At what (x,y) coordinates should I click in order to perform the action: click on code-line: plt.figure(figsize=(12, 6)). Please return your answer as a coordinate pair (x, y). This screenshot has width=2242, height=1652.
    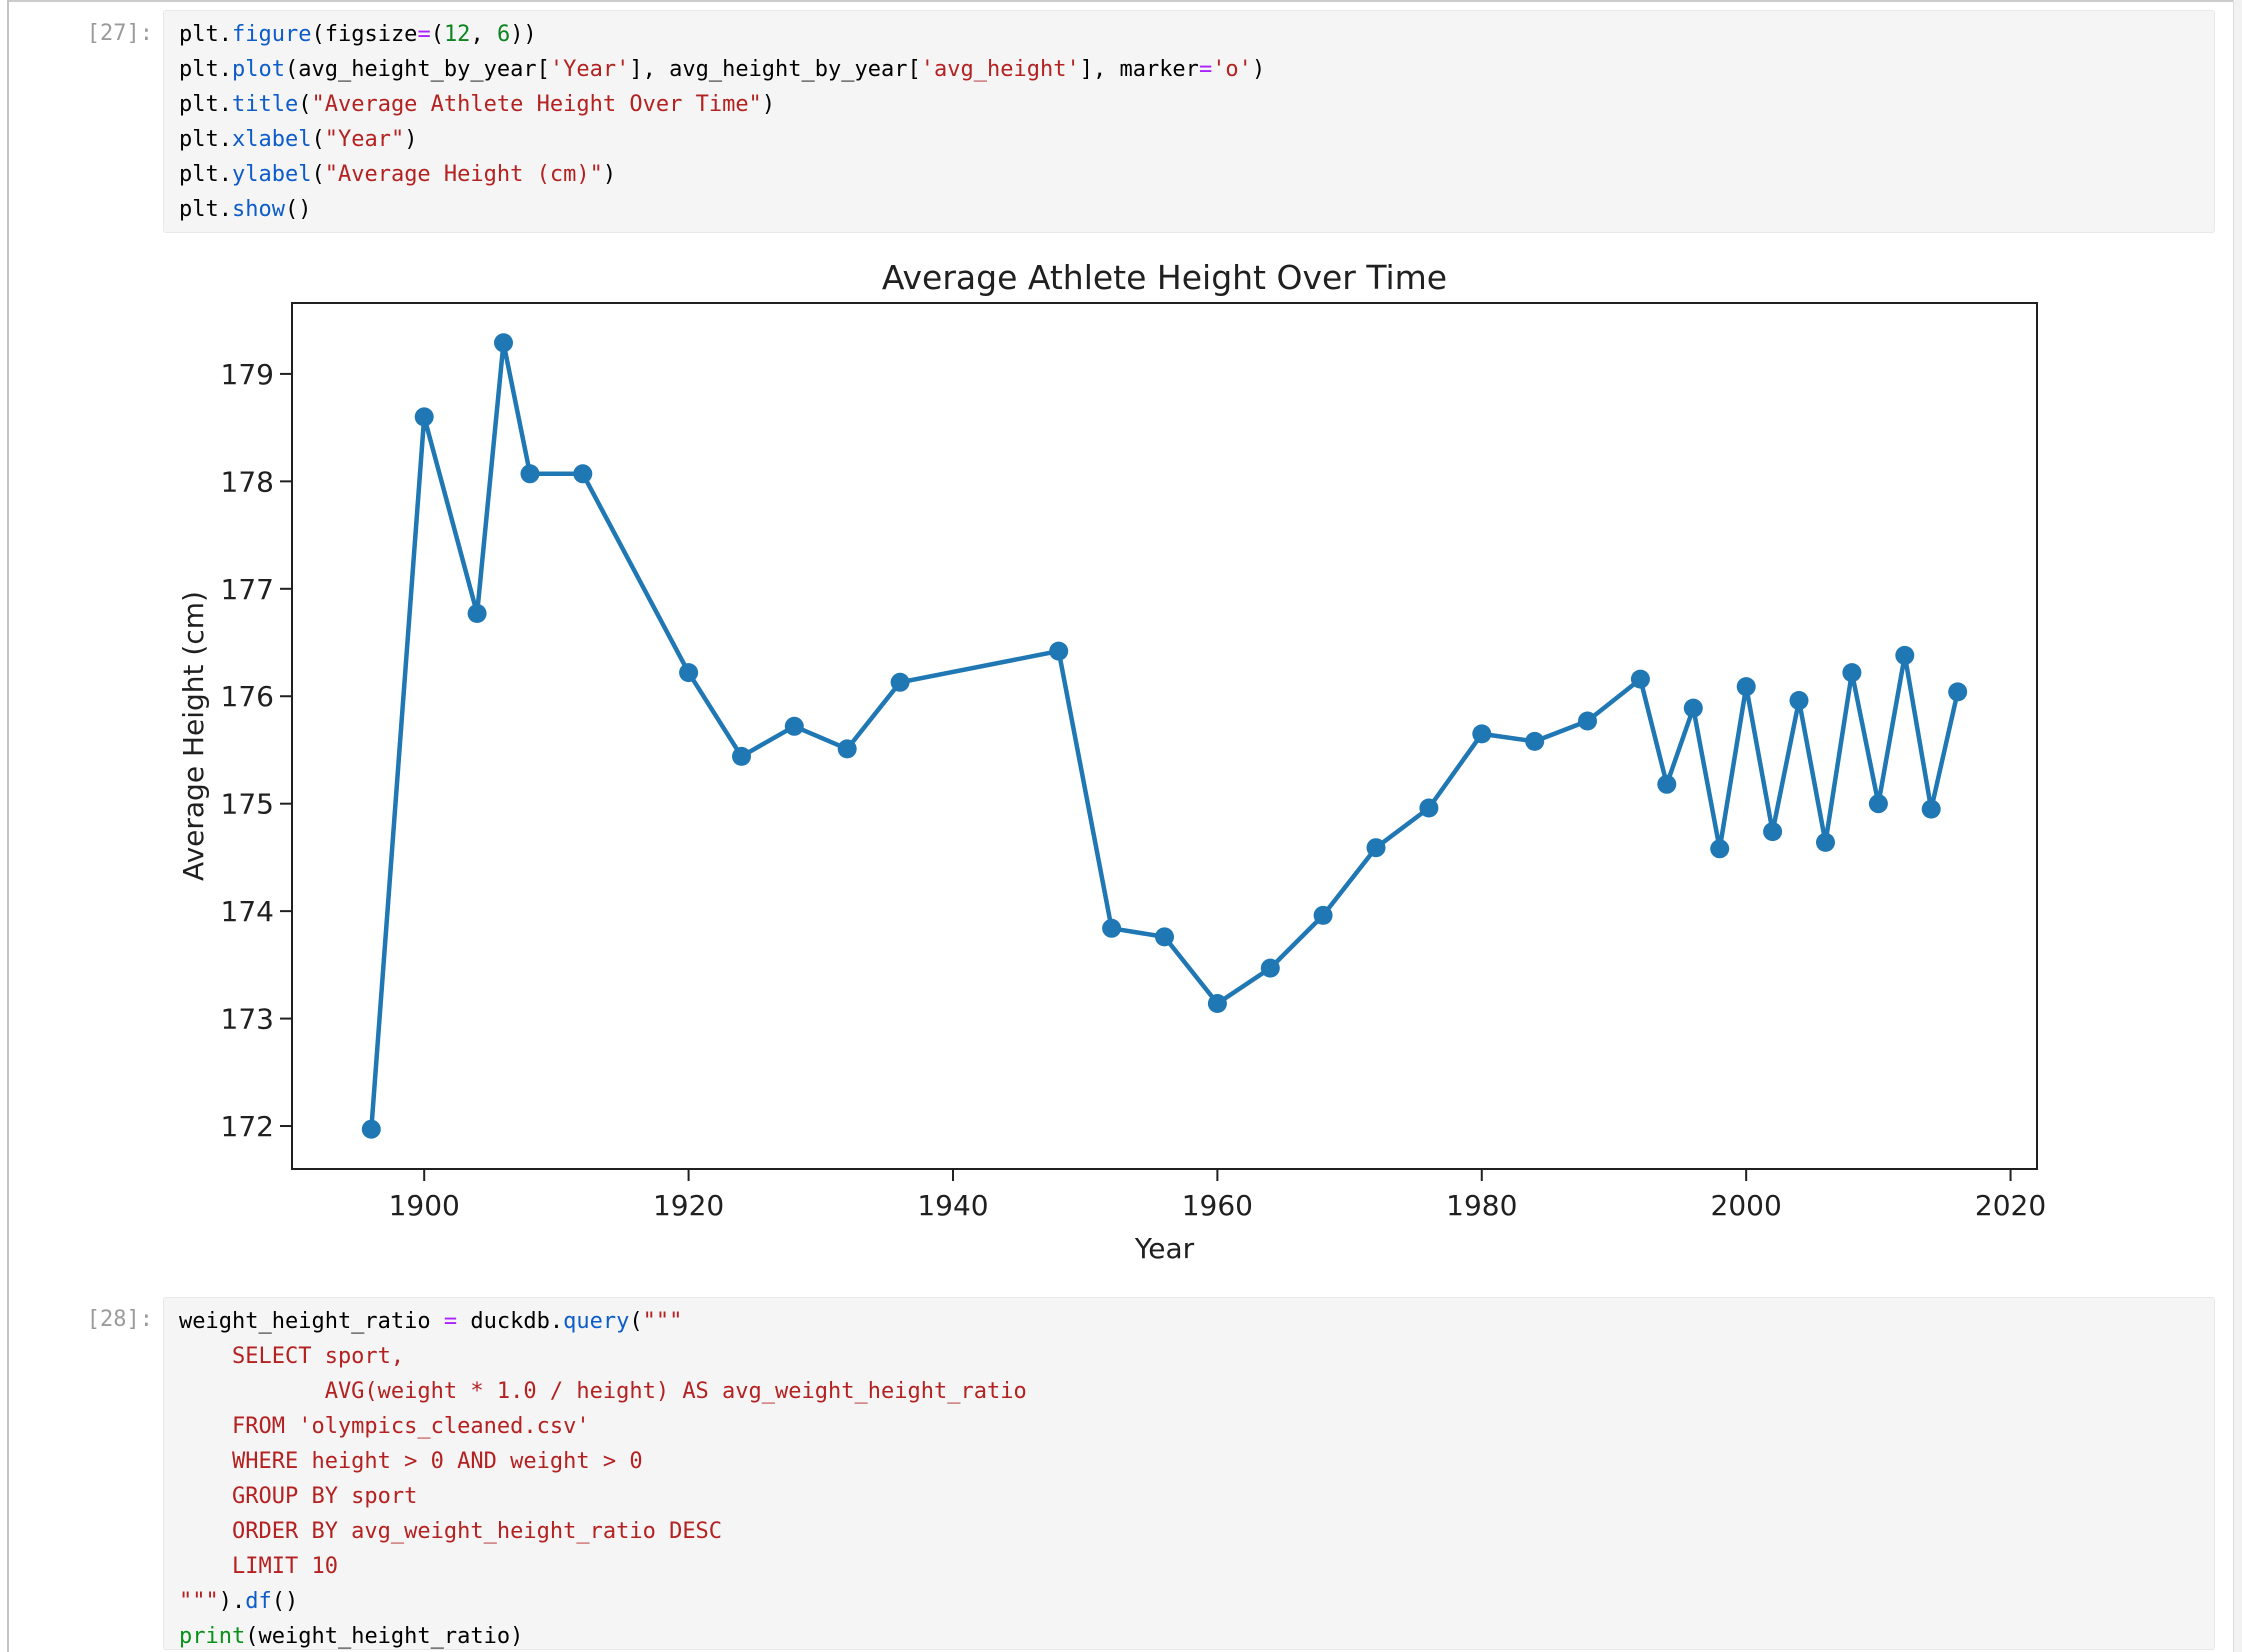
    Looking at the image, I should click on (358, 34).